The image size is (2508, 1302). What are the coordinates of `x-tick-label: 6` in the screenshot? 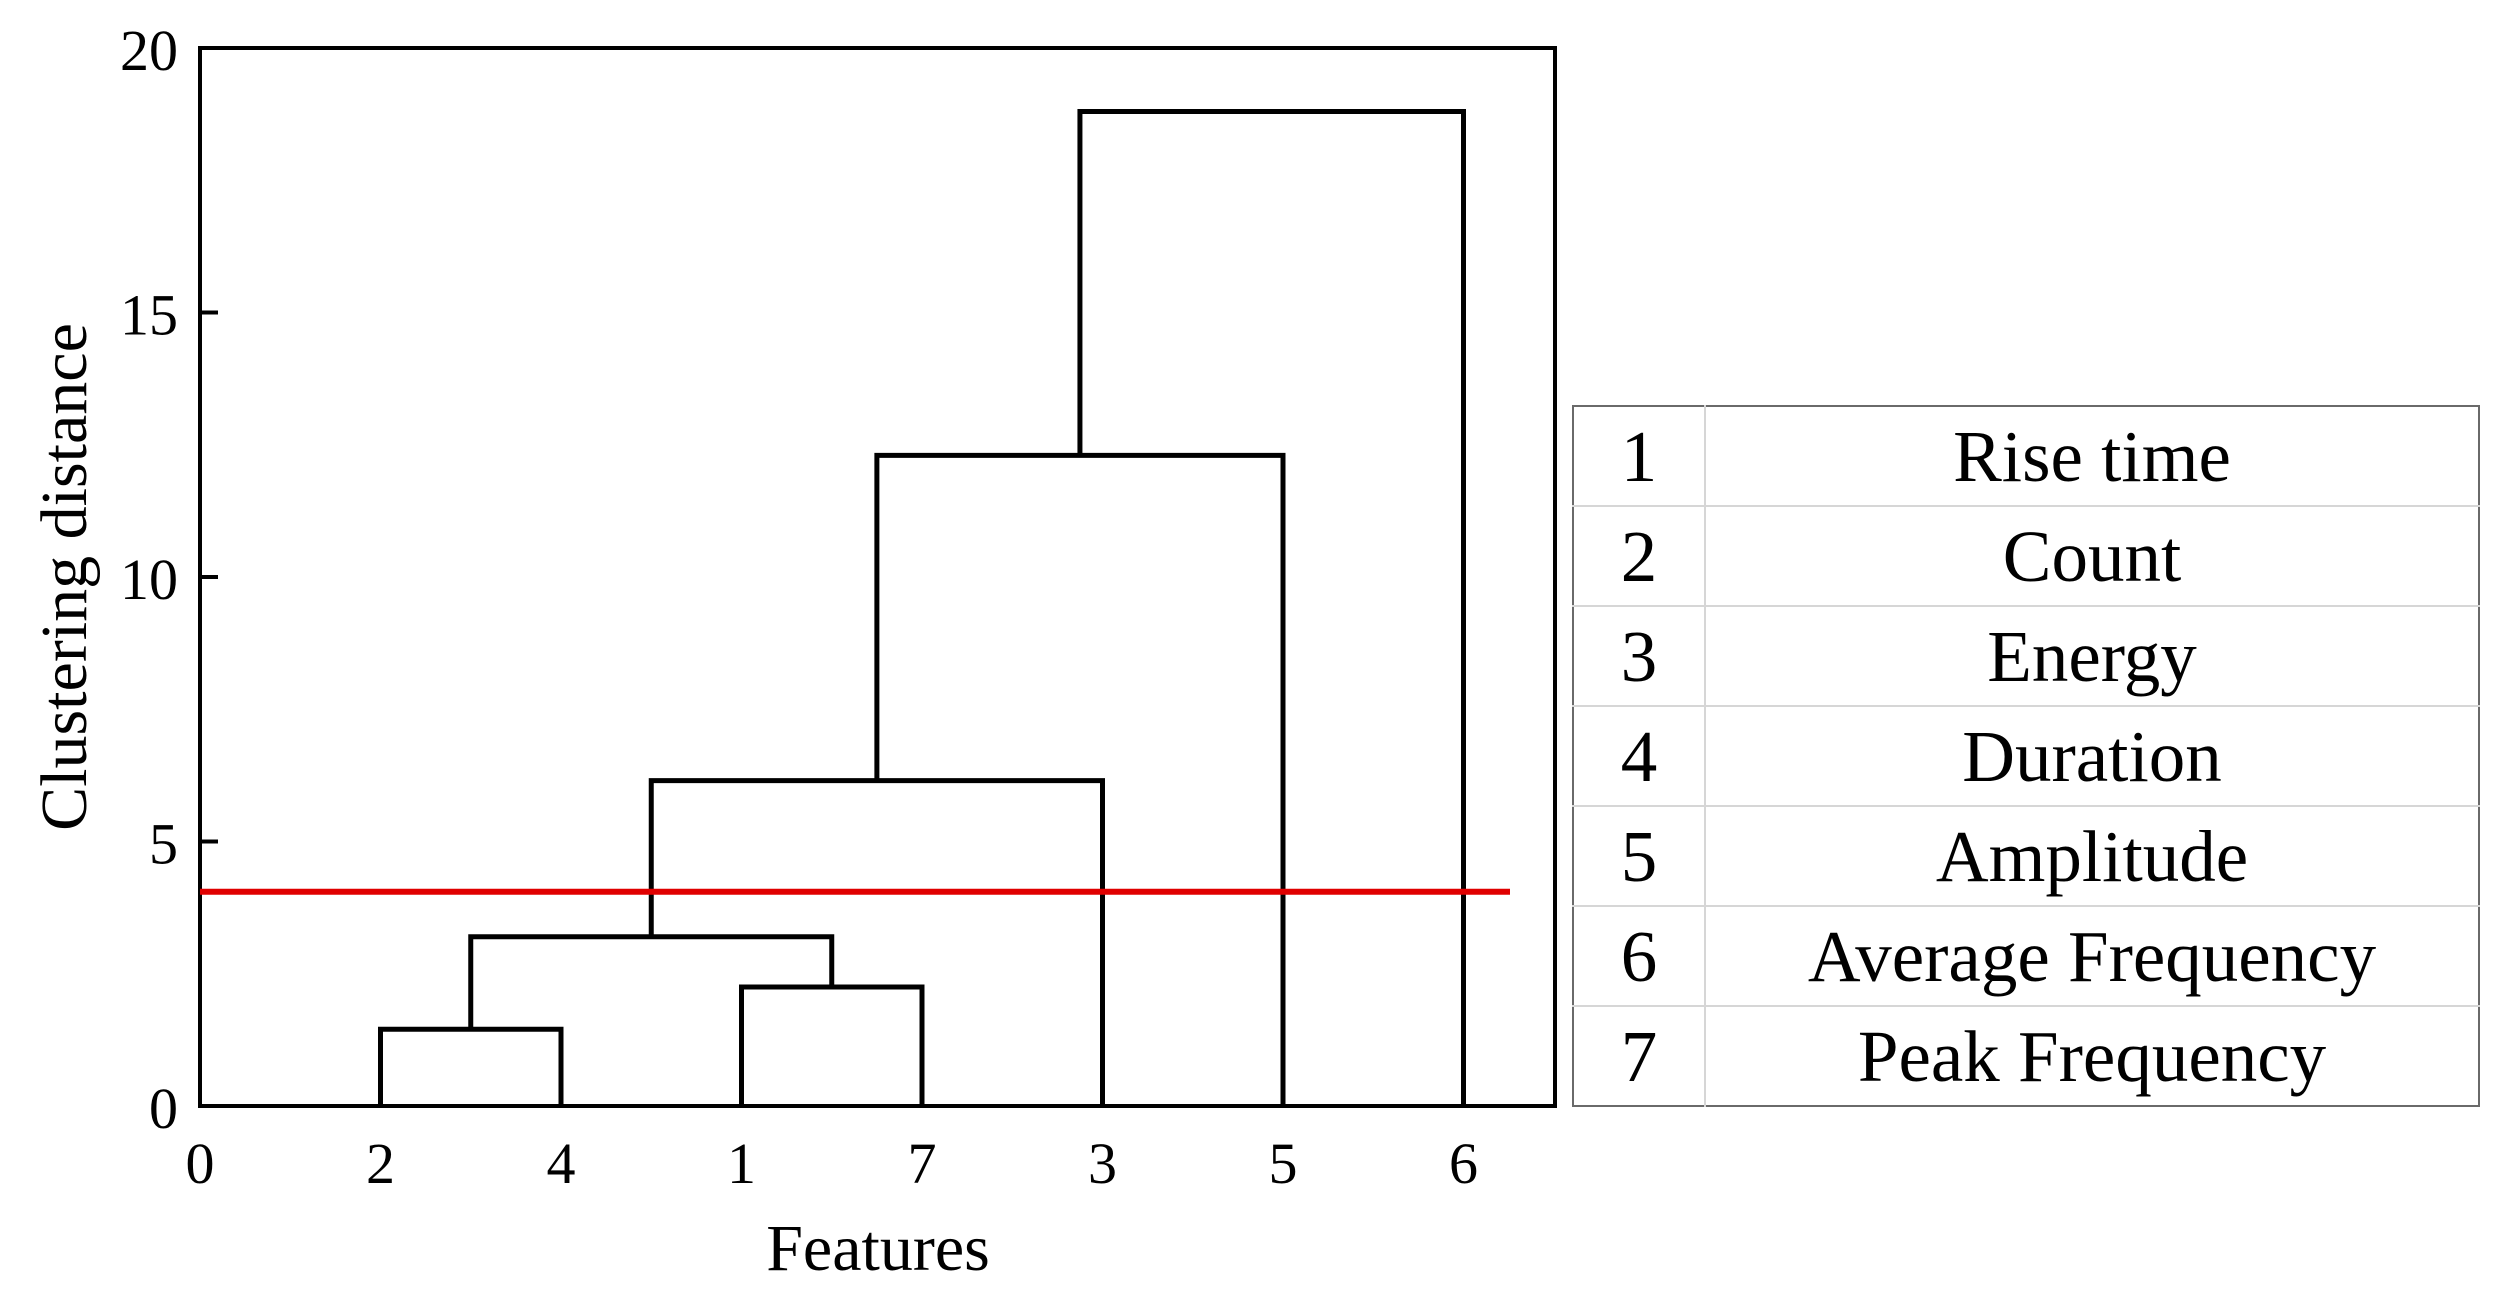 It's located at (1463, 1163).